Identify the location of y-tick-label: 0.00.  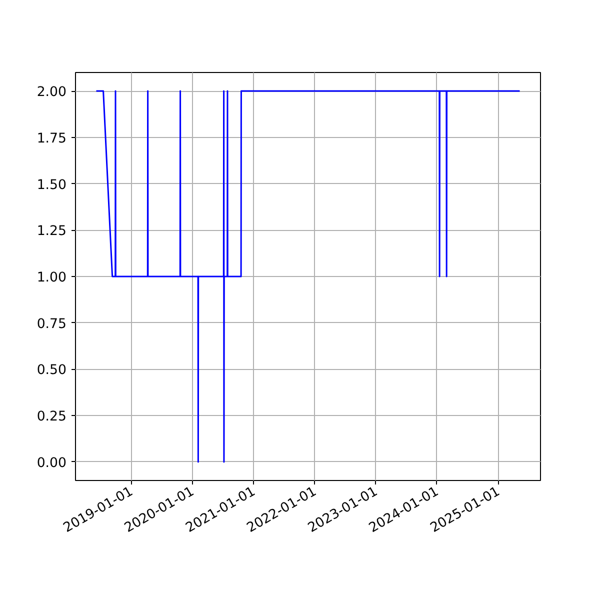
(51, 463).